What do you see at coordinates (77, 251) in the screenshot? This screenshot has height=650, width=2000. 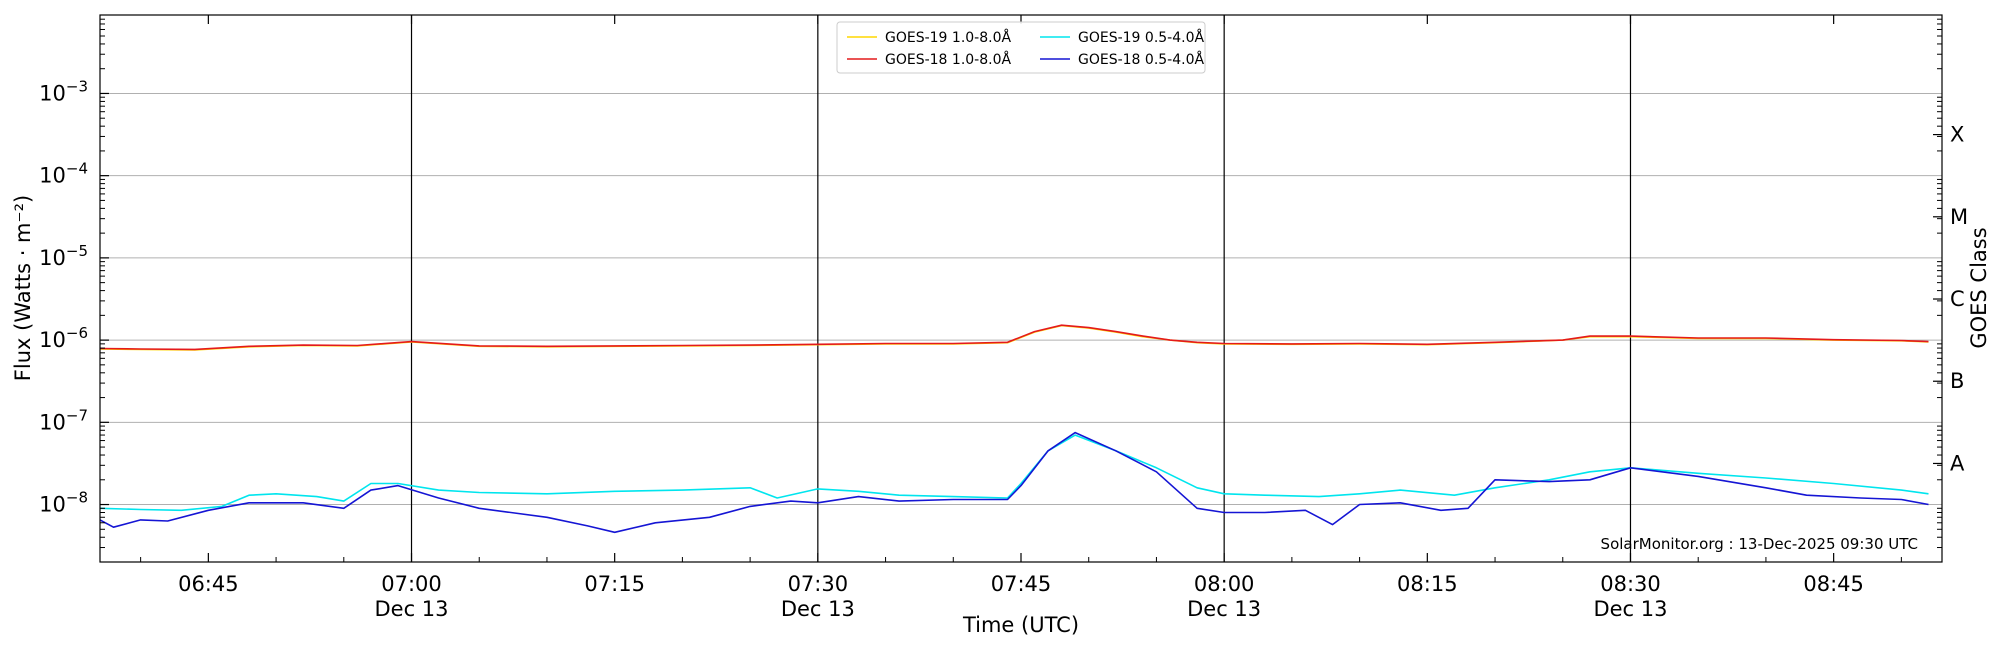 I see `y-tick-exponent: −5` at bounding box center [77, 251].